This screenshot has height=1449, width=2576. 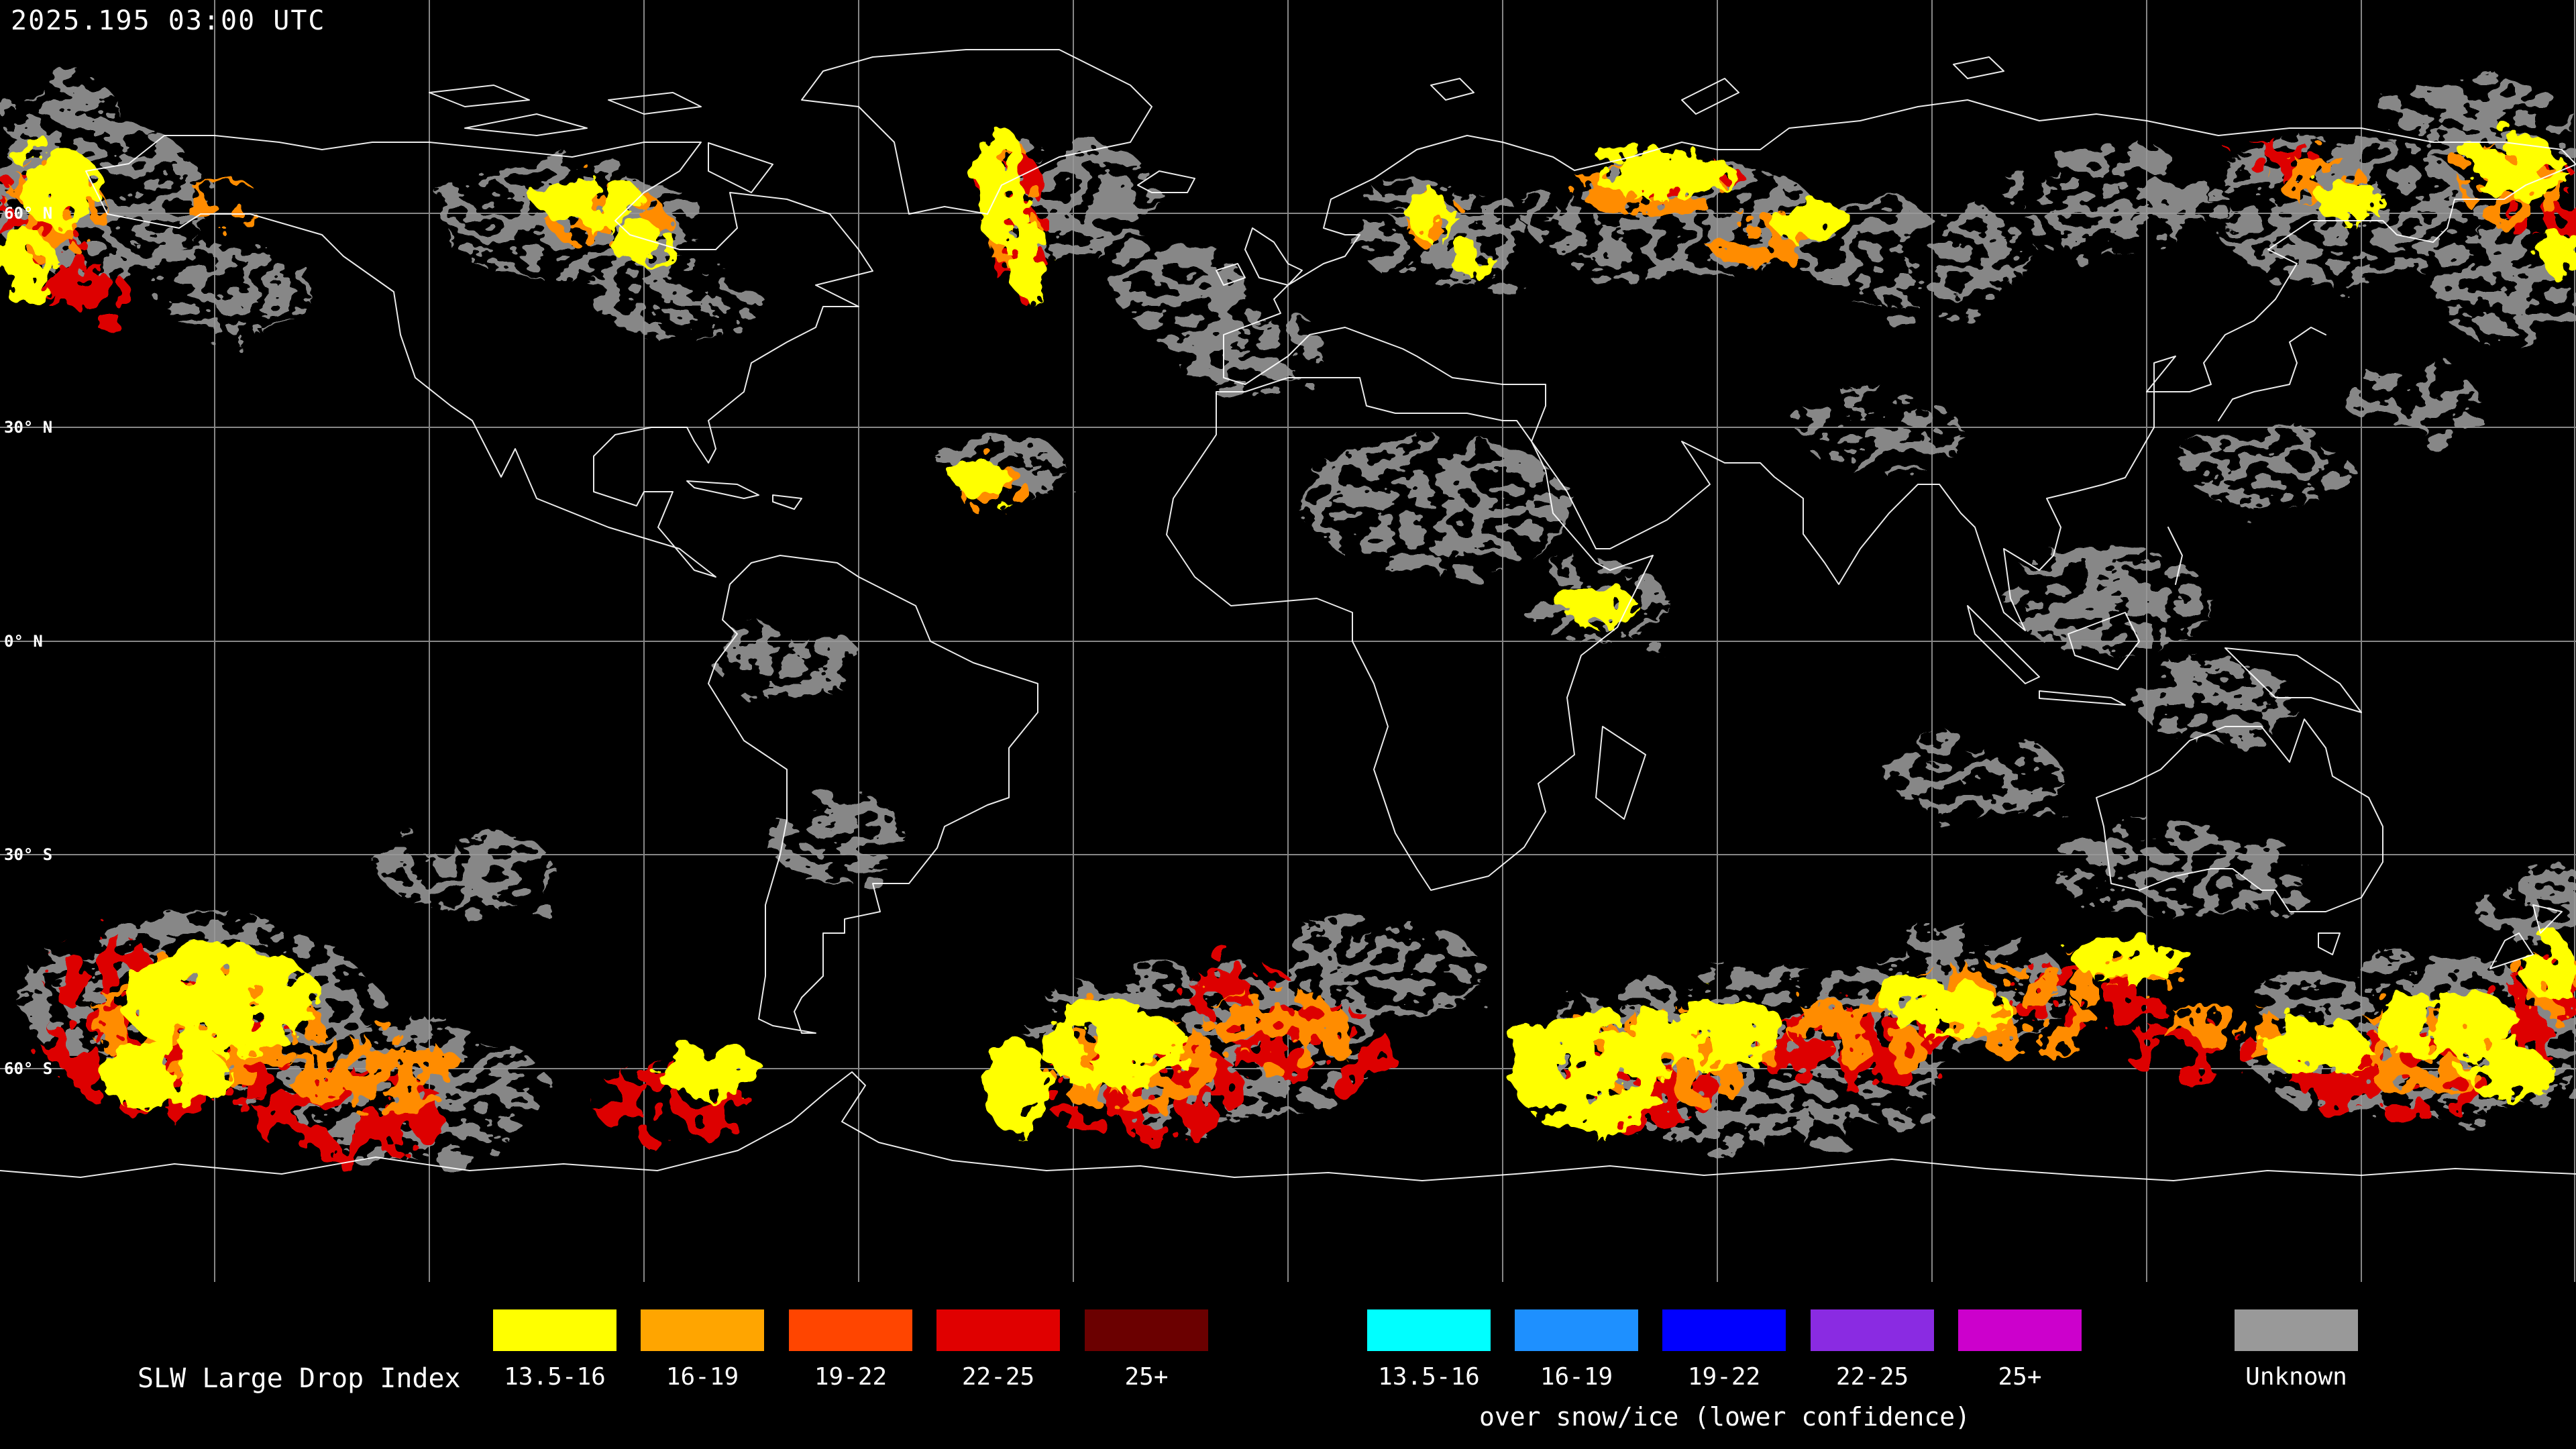 What do you see at coordinates (1576, 1377) in the screenshot?
I see `legend-label-snowice-2: 16-19` at bounding box center [1576, 1377].